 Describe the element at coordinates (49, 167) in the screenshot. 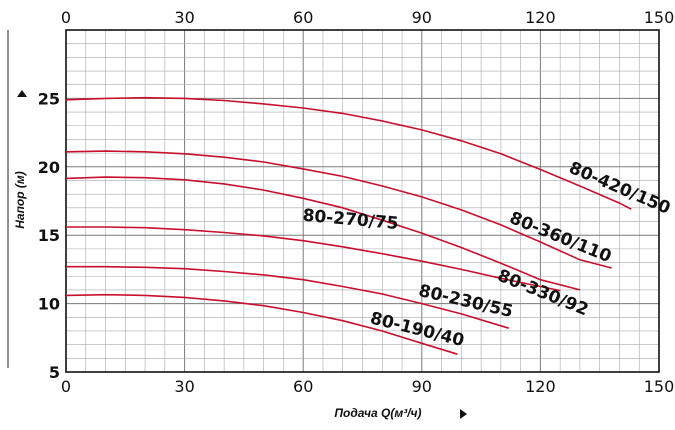

I see `y-tick-label: 20` at that location.